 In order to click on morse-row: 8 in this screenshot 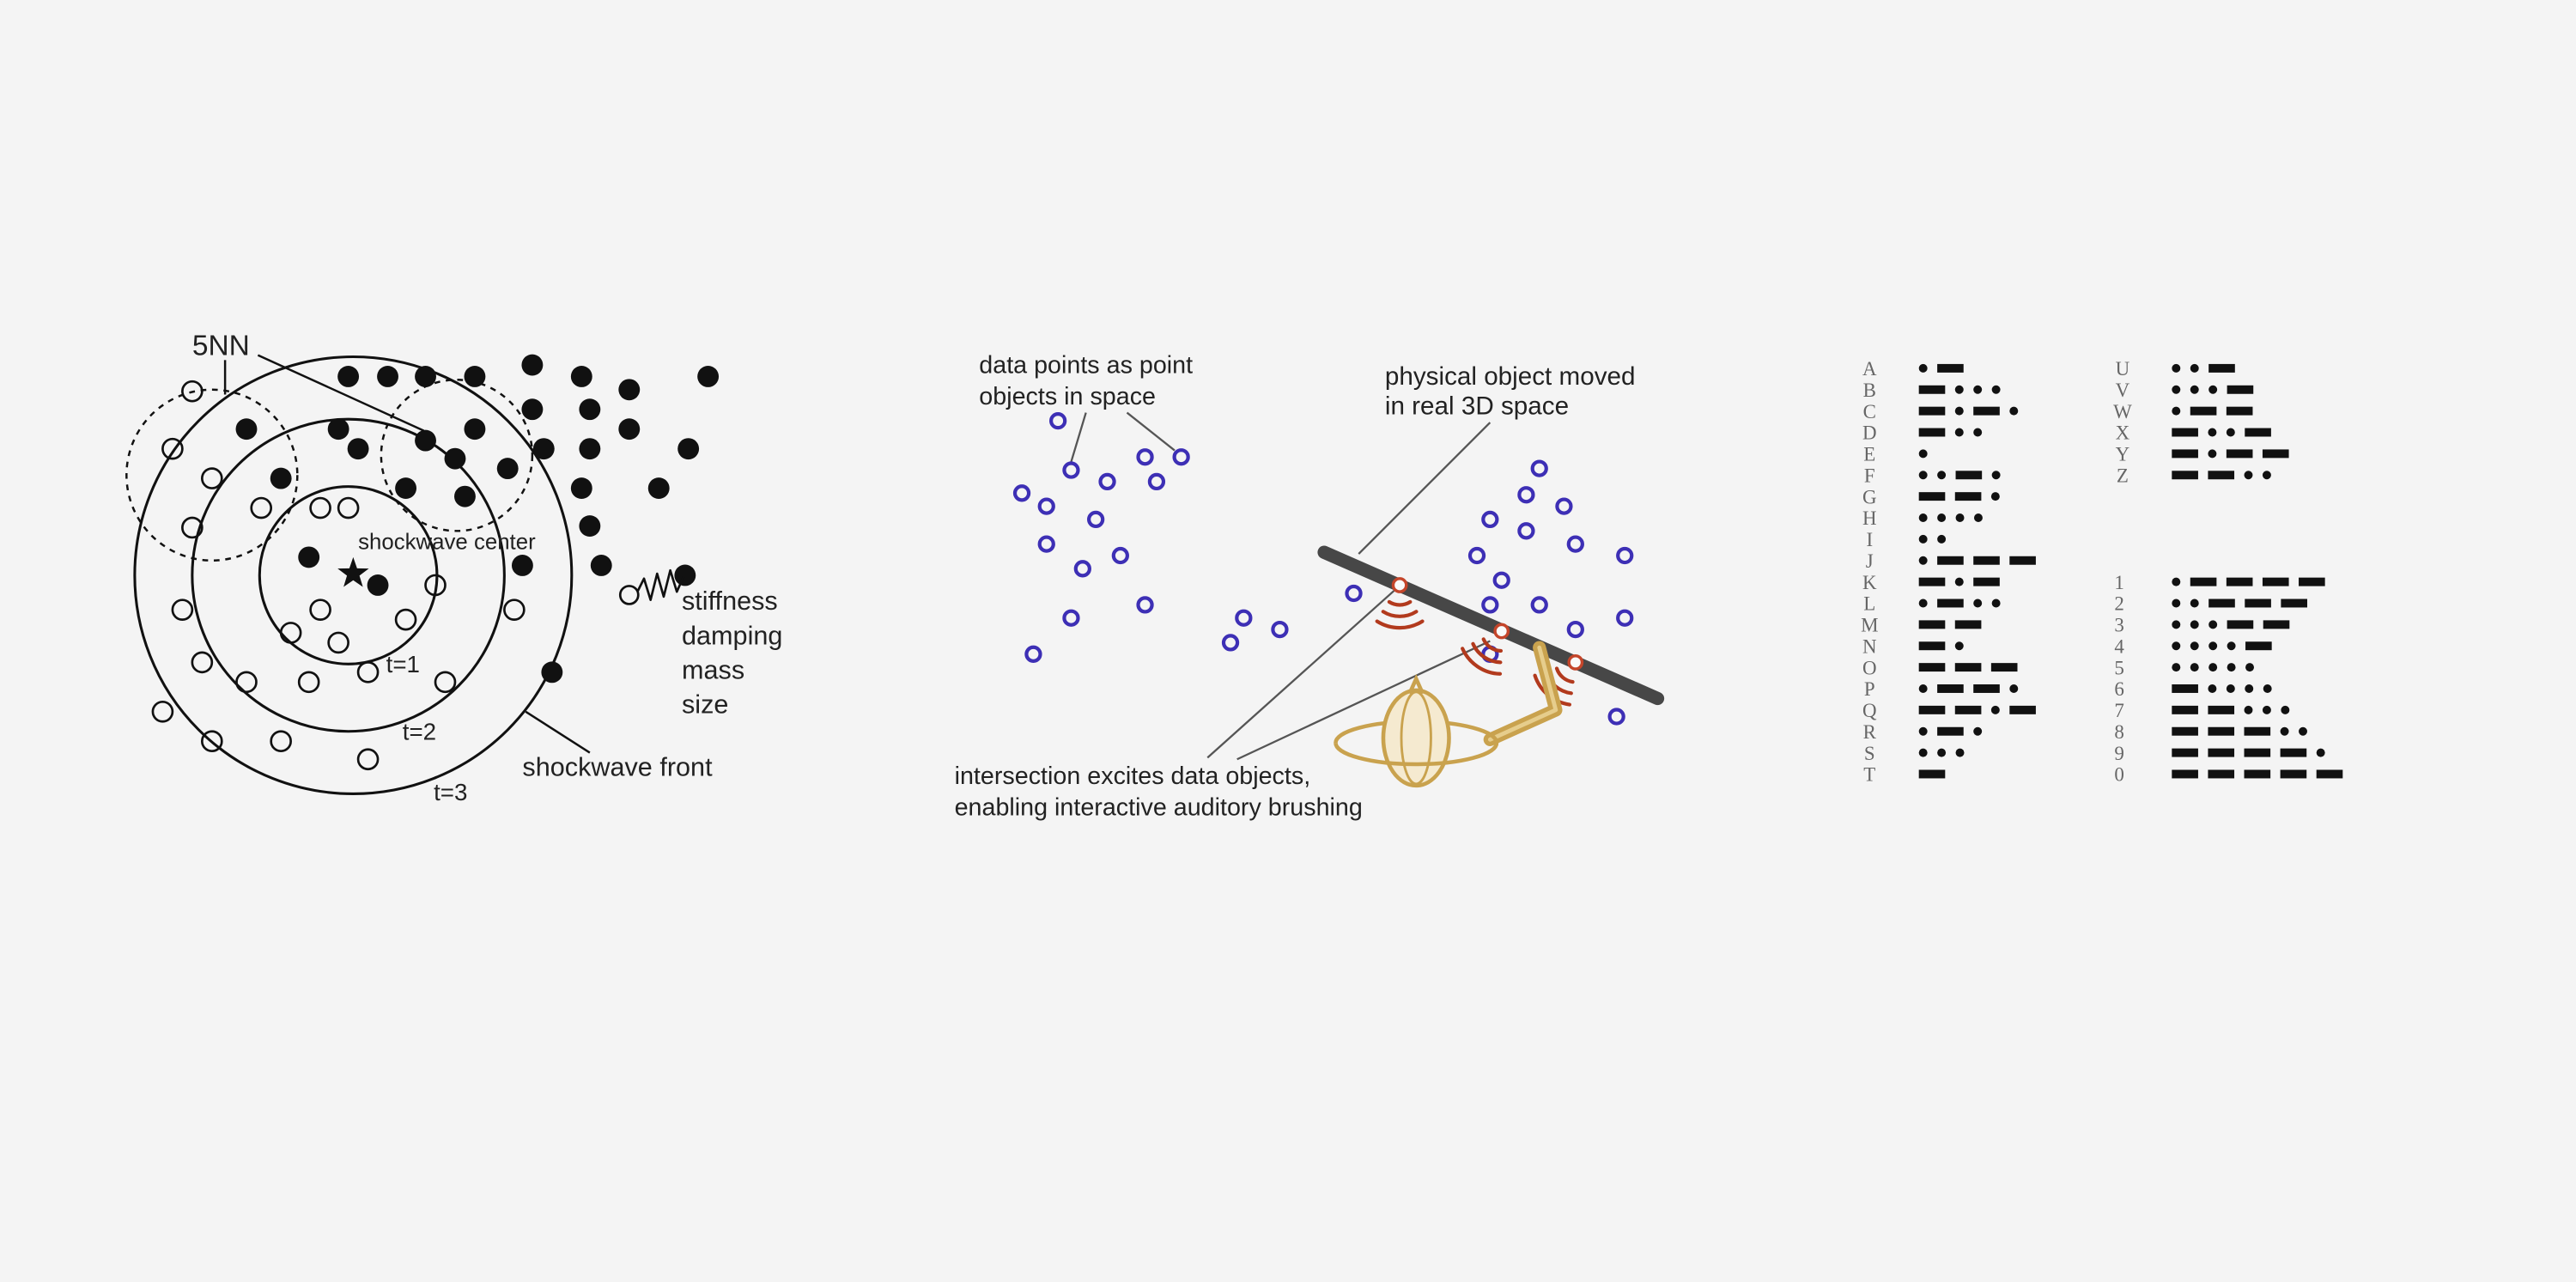, I will do `click(2210, 732)`.